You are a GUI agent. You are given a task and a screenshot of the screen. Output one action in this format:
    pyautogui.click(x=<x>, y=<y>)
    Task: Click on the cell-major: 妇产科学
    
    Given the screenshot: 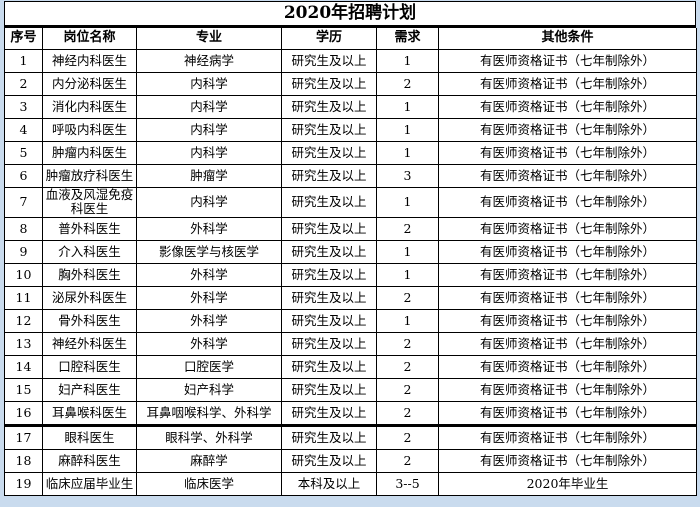 What is the action you would take?
    pyautogui.click(x=209, y=389)
    